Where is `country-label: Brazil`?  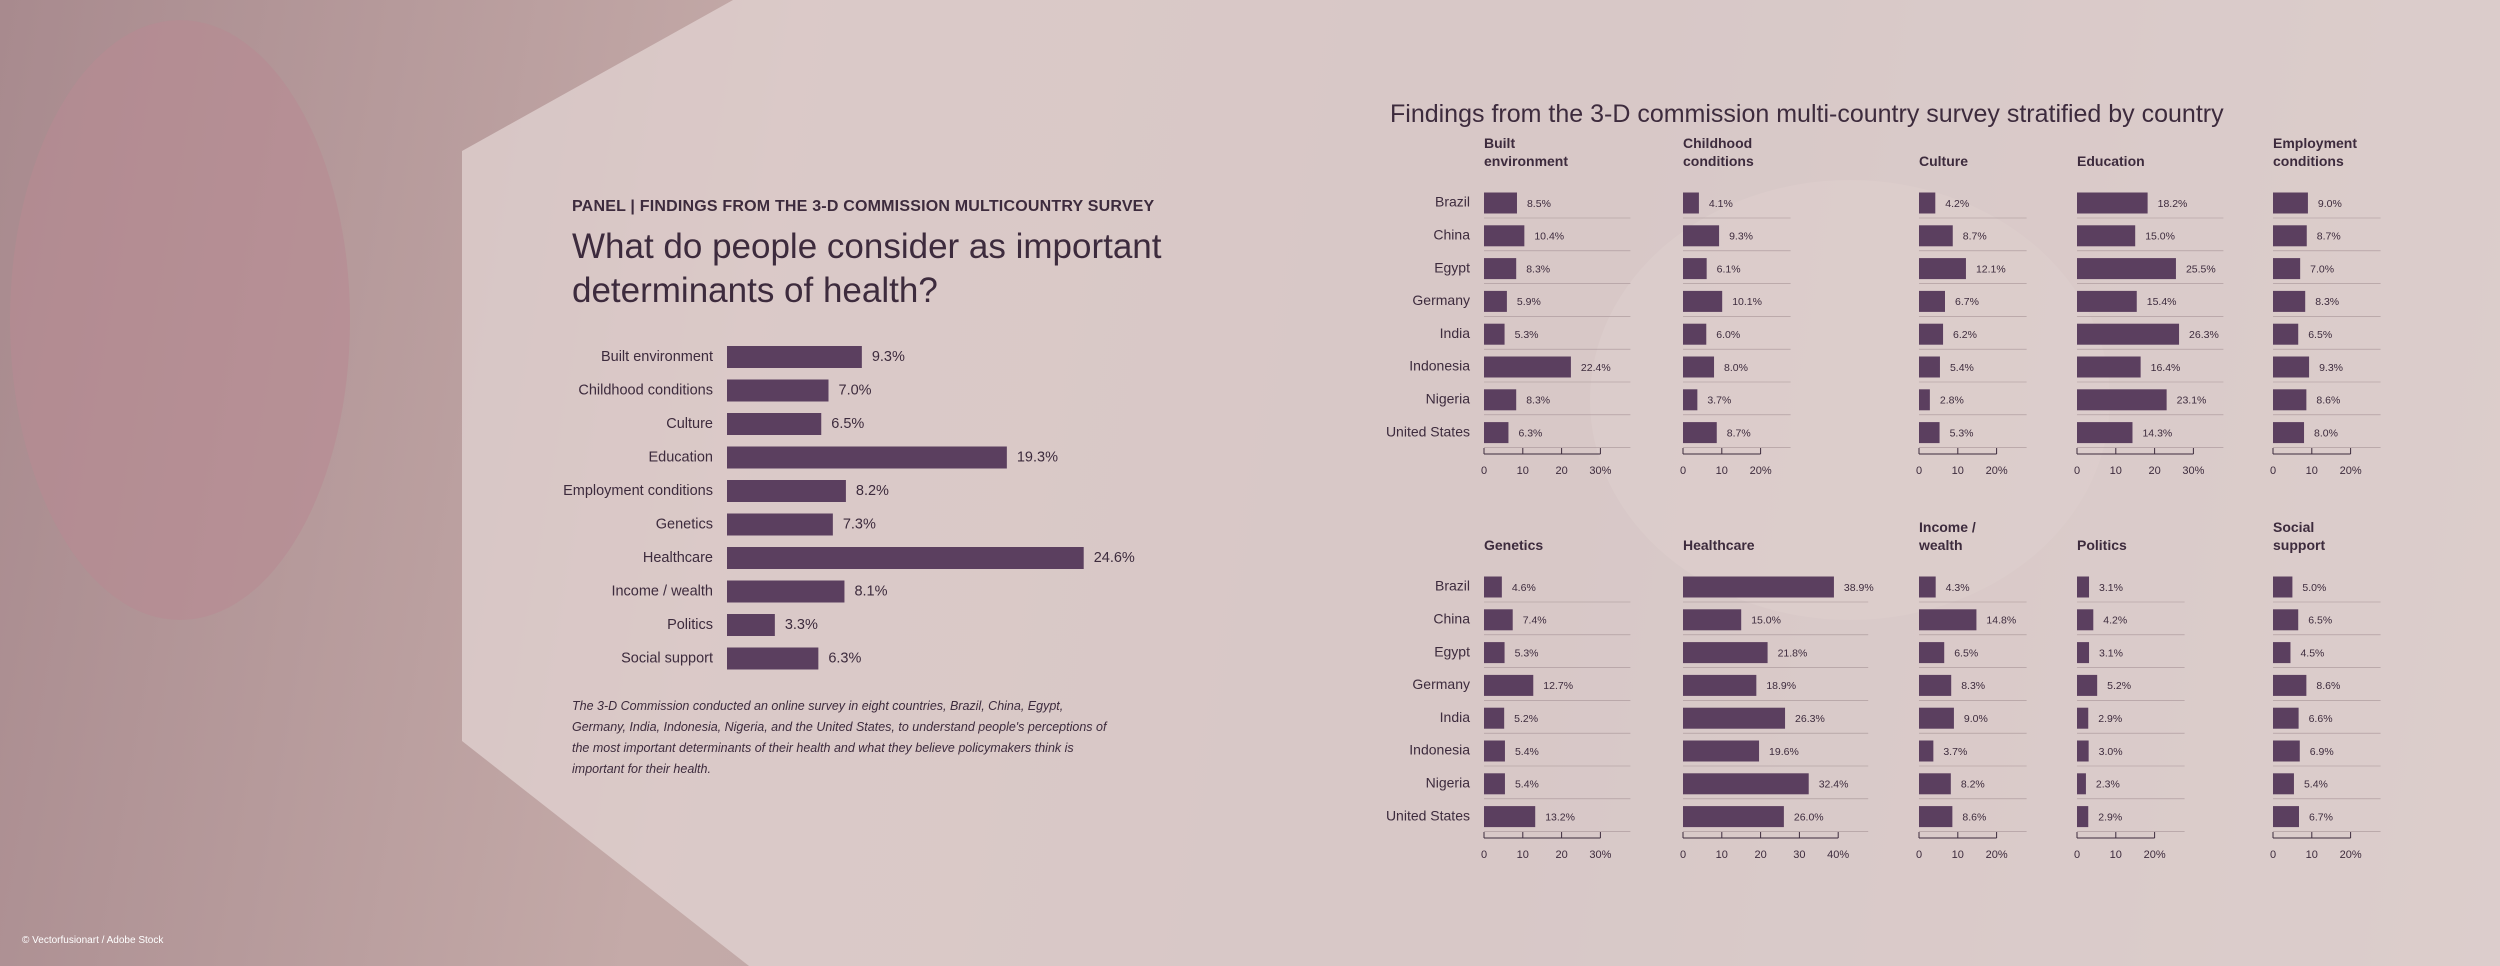
country-label: Brazil is located at coordinates (1452, 202).